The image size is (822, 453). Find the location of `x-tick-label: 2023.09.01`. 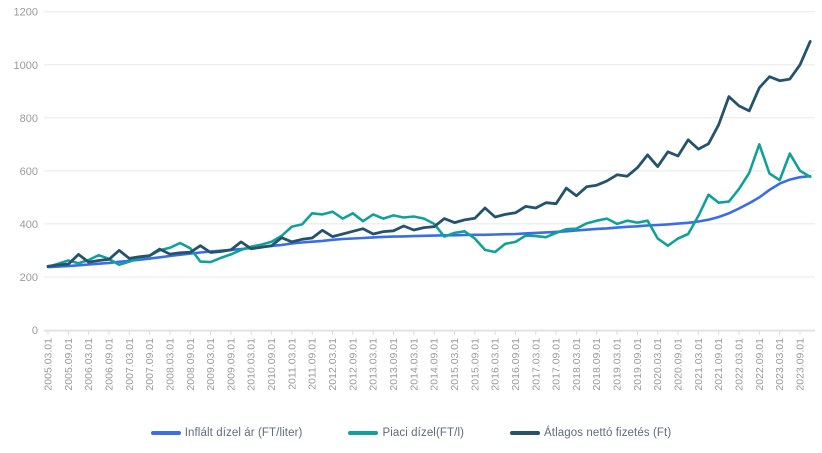

x-tick-label: 2023.09.01 is located at coordinates (800, 364).